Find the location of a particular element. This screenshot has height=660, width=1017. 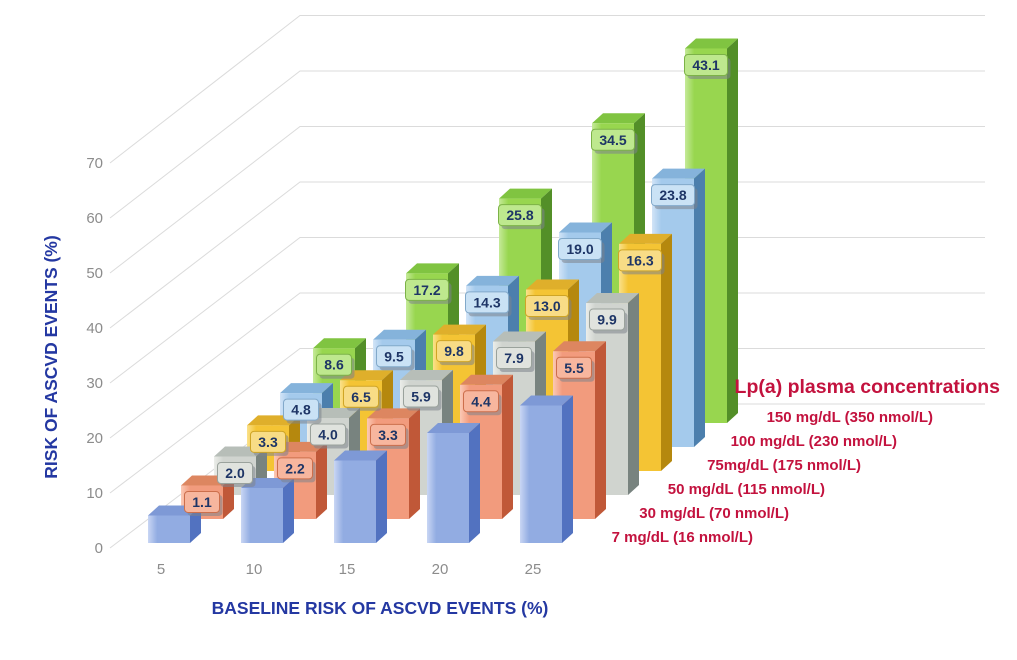

bar-value-label: 25.8 is located at coordinates (521, 217).